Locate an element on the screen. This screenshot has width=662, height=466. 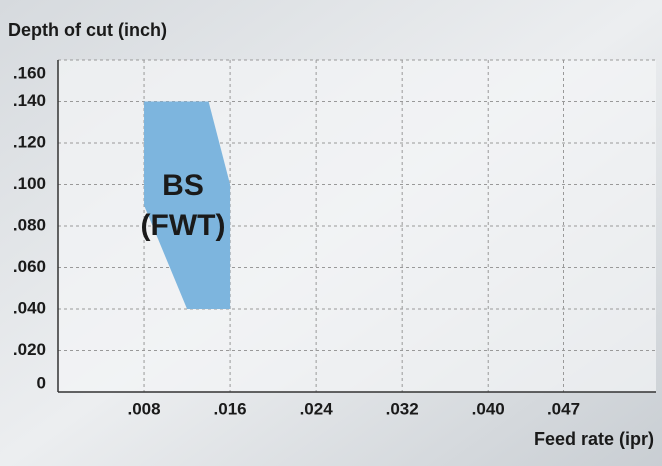
y-tick-label: .120 is located at coordinates (29, 141).